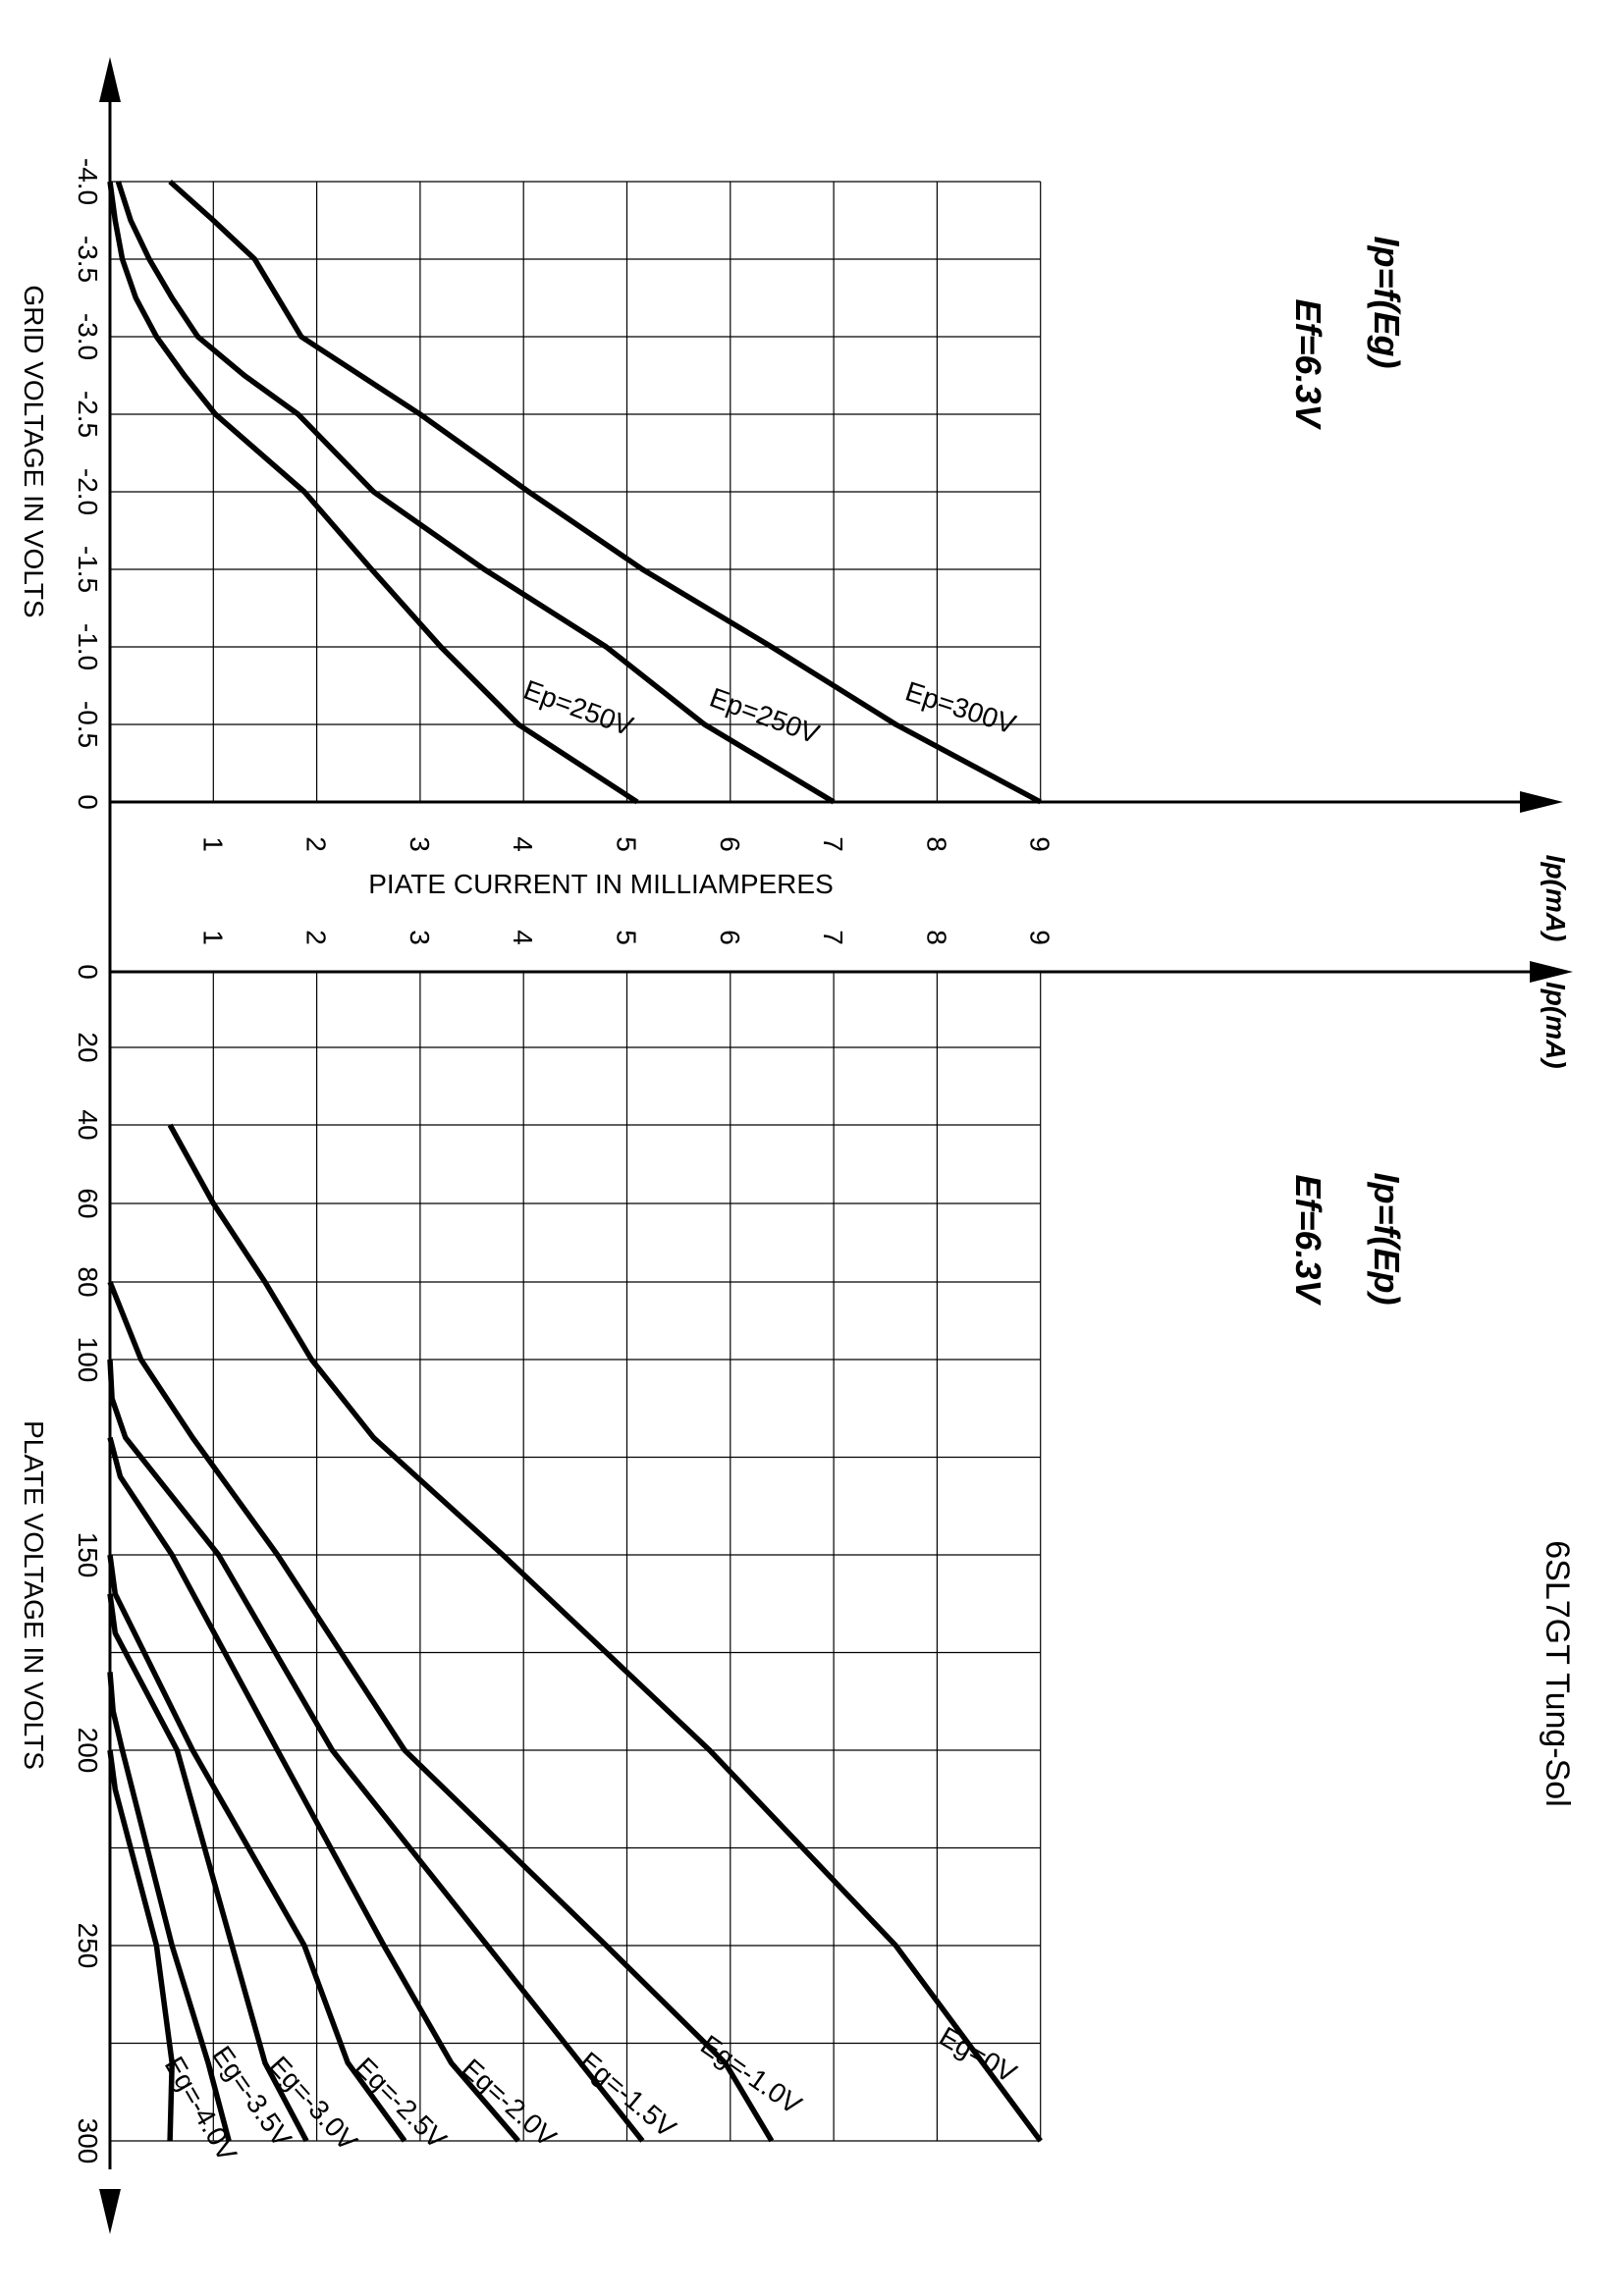 The image size is (1624, 2296). I want to click on chart1-x-tick-label: -0.5, so click(88, 725).